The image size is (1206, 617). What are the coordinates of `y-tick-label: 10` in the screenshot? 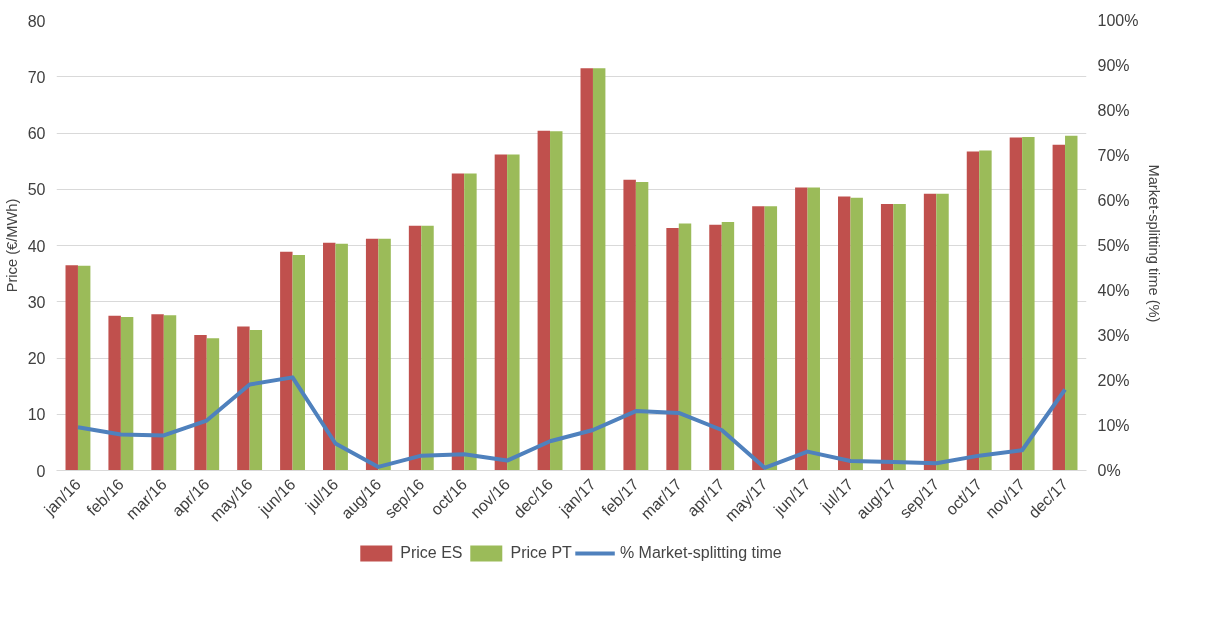 It's located at (36, 415).